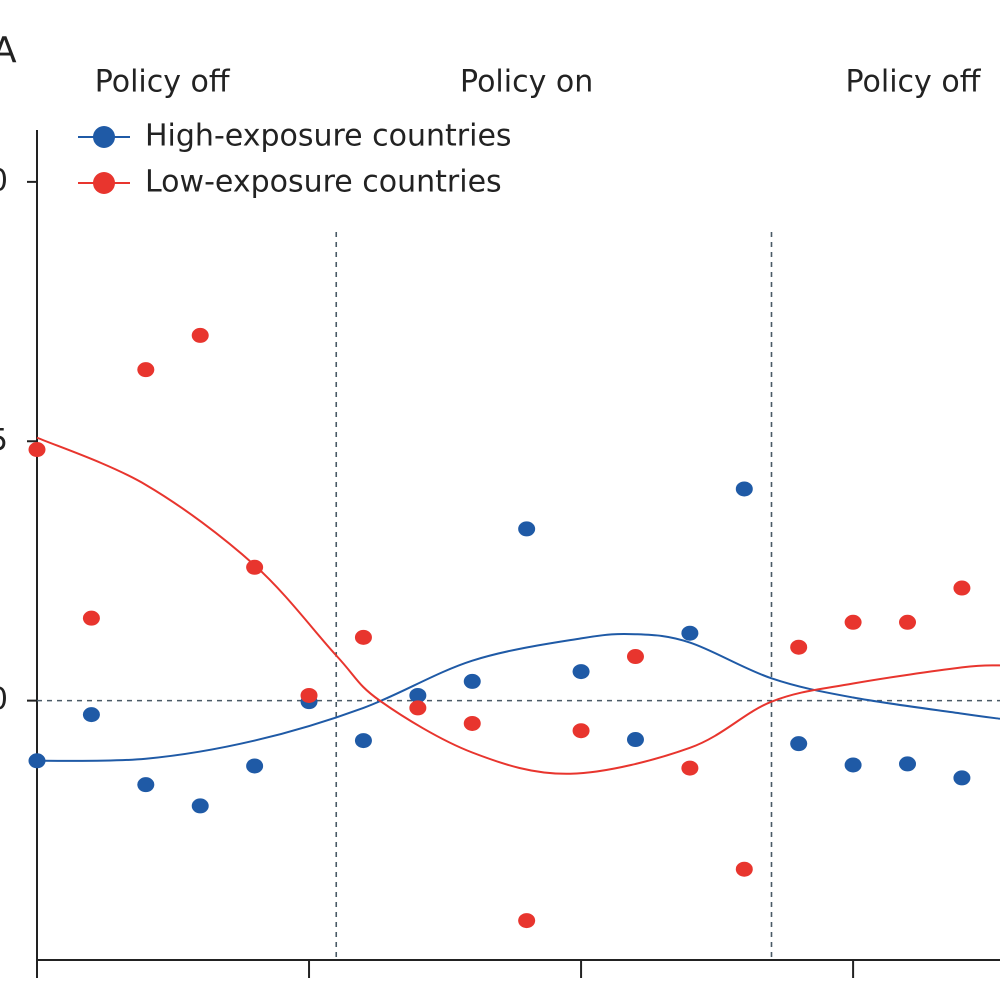  I want to click on period-label: Policy on, so click(526, 82).